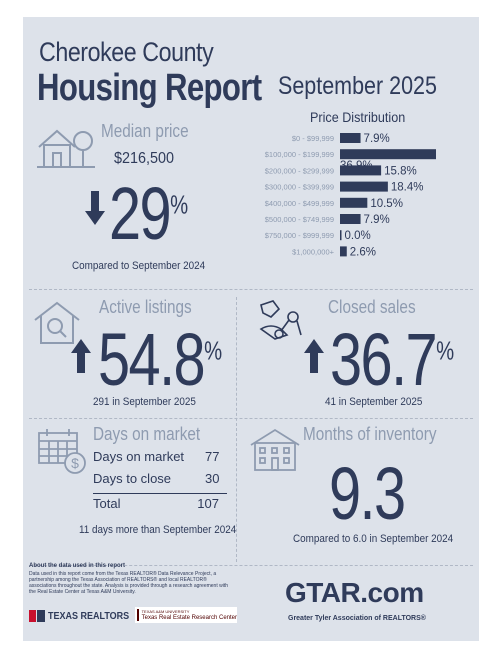 The width and height of the screenshot is (500, 648). What do you see at coordinates (139, 456) in the screenshot?
I see `dom-row-label: Days on market` at bounding box center [139, 456].